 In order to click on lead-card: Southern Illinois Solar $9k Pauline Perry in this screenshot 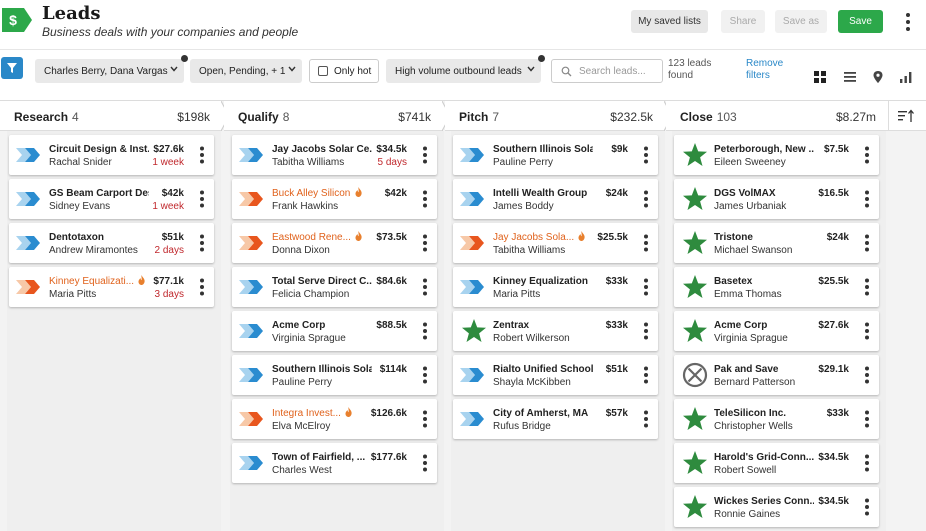, I will do `click(555, 155)`.